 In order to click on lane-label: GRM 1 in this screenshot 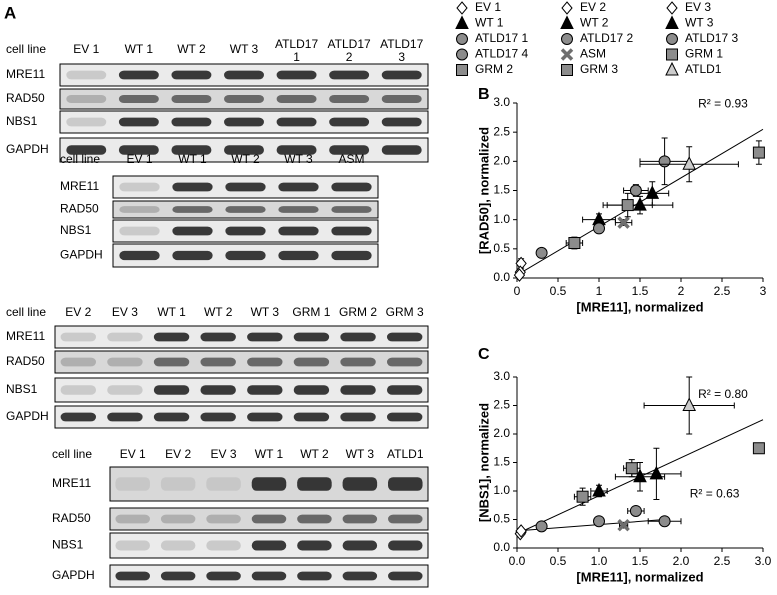, I will do `click(311, 312)`.